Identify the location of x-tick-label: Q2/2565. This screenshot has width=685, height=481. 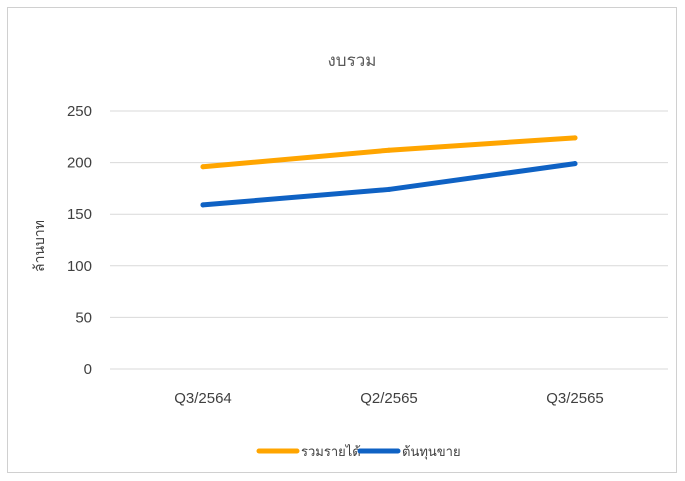
(389, 398).